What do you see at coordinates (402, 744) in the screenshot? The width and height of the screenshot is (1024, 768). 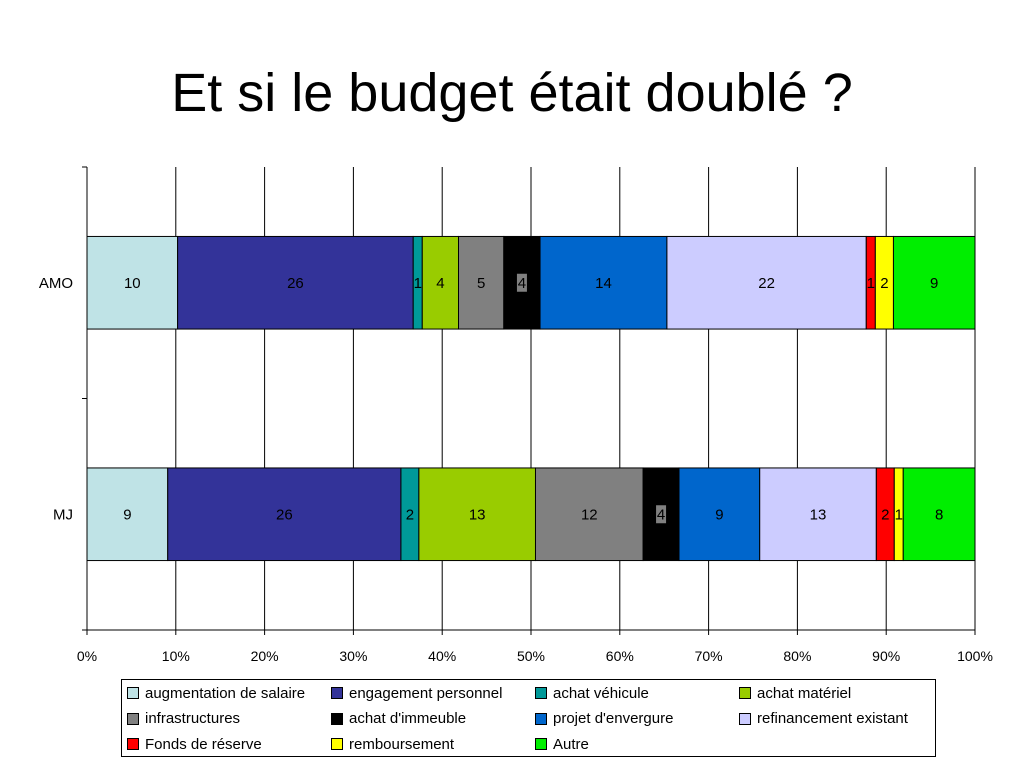 I see `legend-label: remboursement` at bounding box center [402, 744].